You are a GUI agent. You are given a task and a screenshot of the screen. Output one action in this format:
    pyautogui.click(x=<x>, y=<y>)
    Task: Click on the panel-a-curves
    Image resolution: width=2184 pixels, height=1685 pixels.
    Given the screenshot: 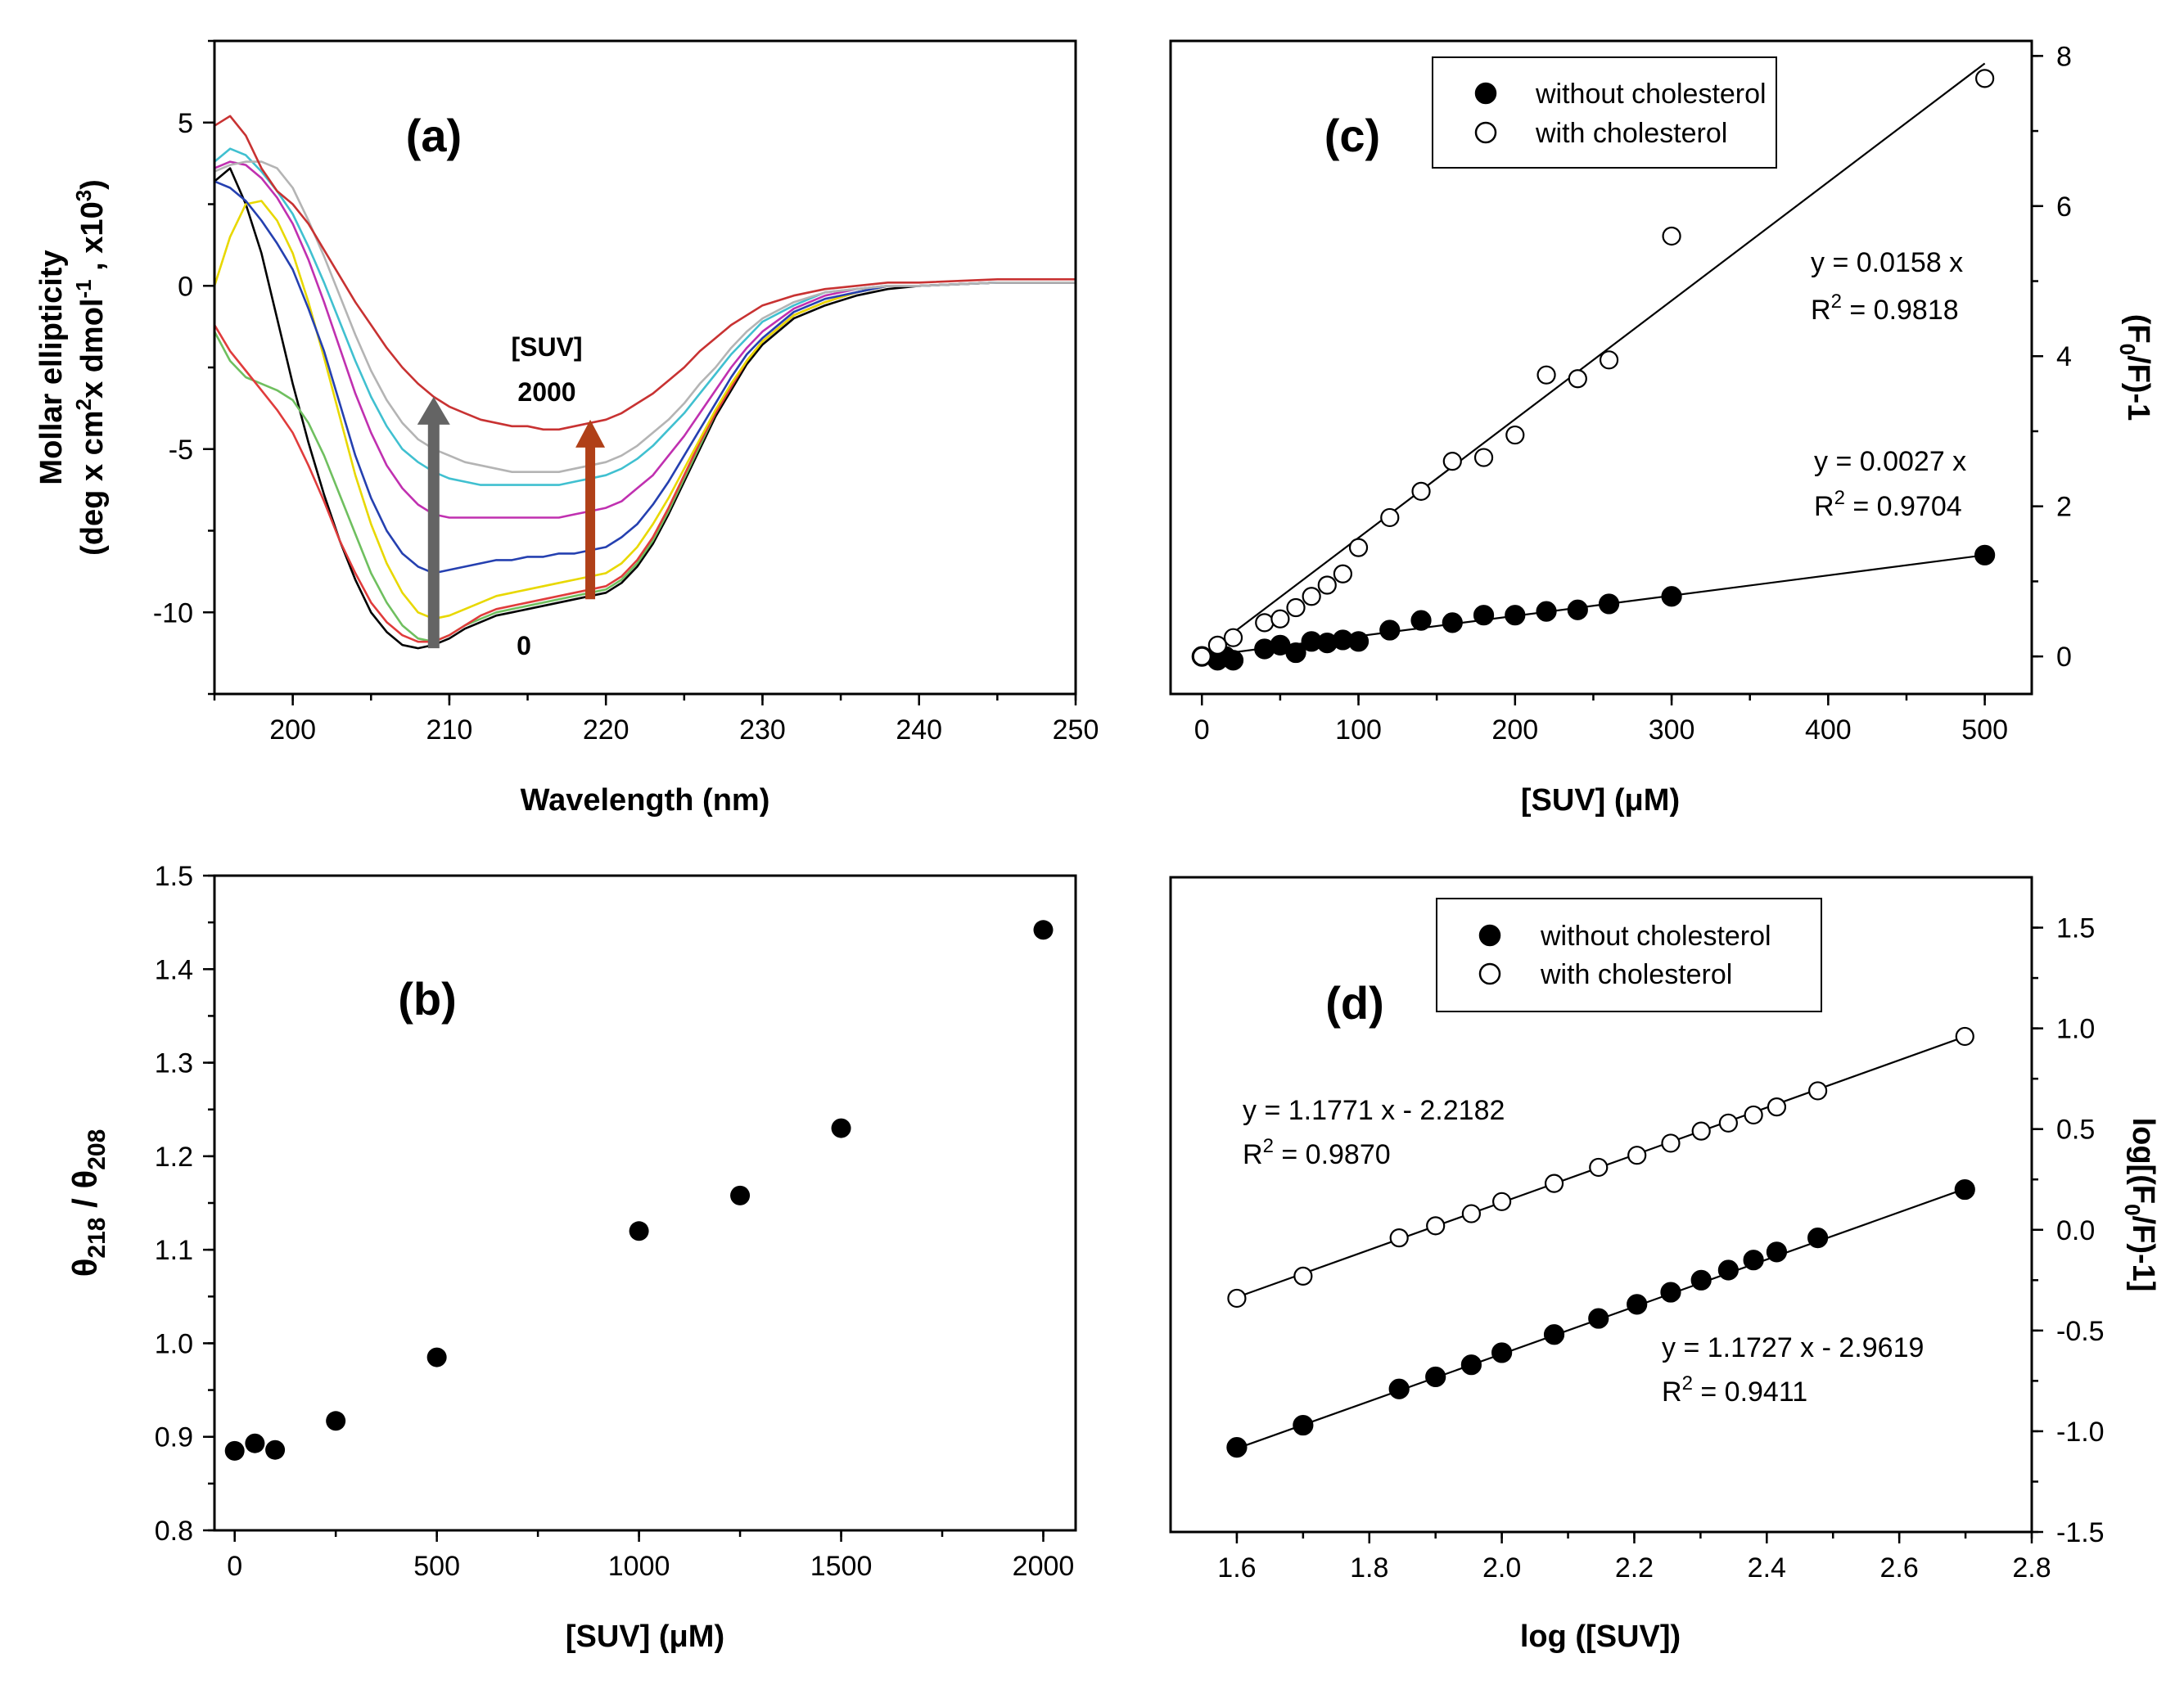 What is the action you would take?
    pyautogui.click(x=645, y=382)
    